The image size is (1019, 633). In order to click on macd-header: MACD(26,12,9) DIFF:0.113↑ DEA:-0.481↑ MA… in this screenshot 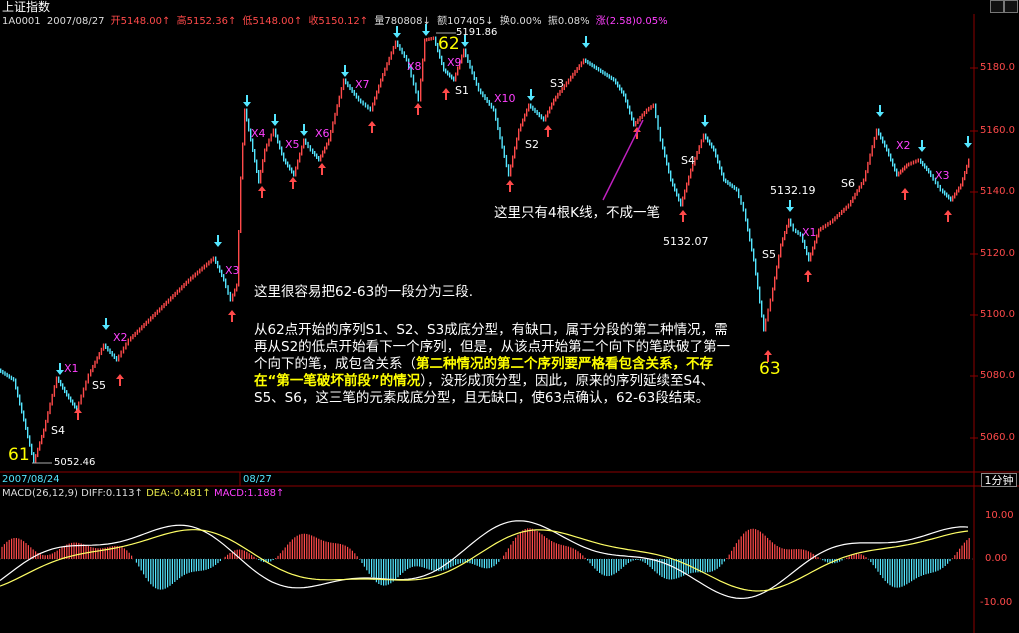, I will do `click(143, 493)`.